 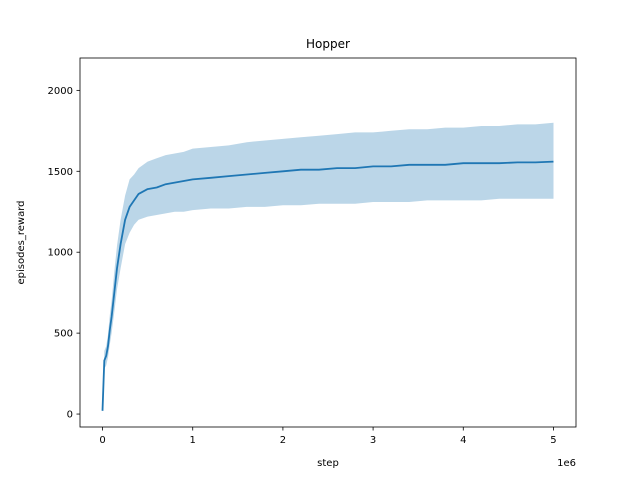 I want to click on x-axis-label: step, so click(x=328, y=463).